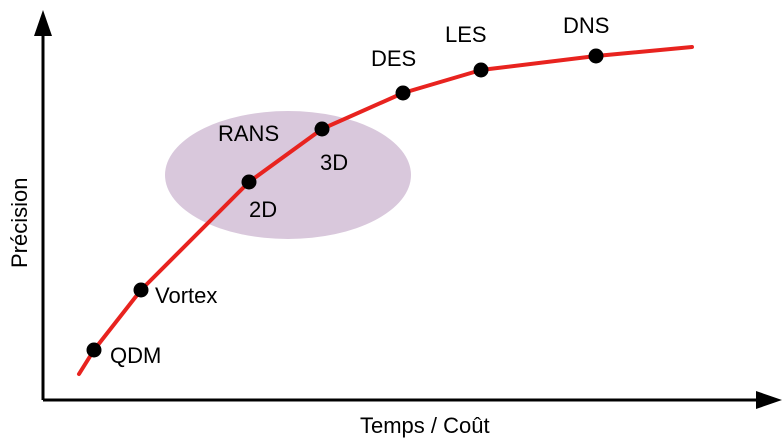 This screenshot has height=443, width=784. Describe the element at coordinates (425, 425) in the screenshot. I see `x-axis-label: Temps / Coût` at that location.